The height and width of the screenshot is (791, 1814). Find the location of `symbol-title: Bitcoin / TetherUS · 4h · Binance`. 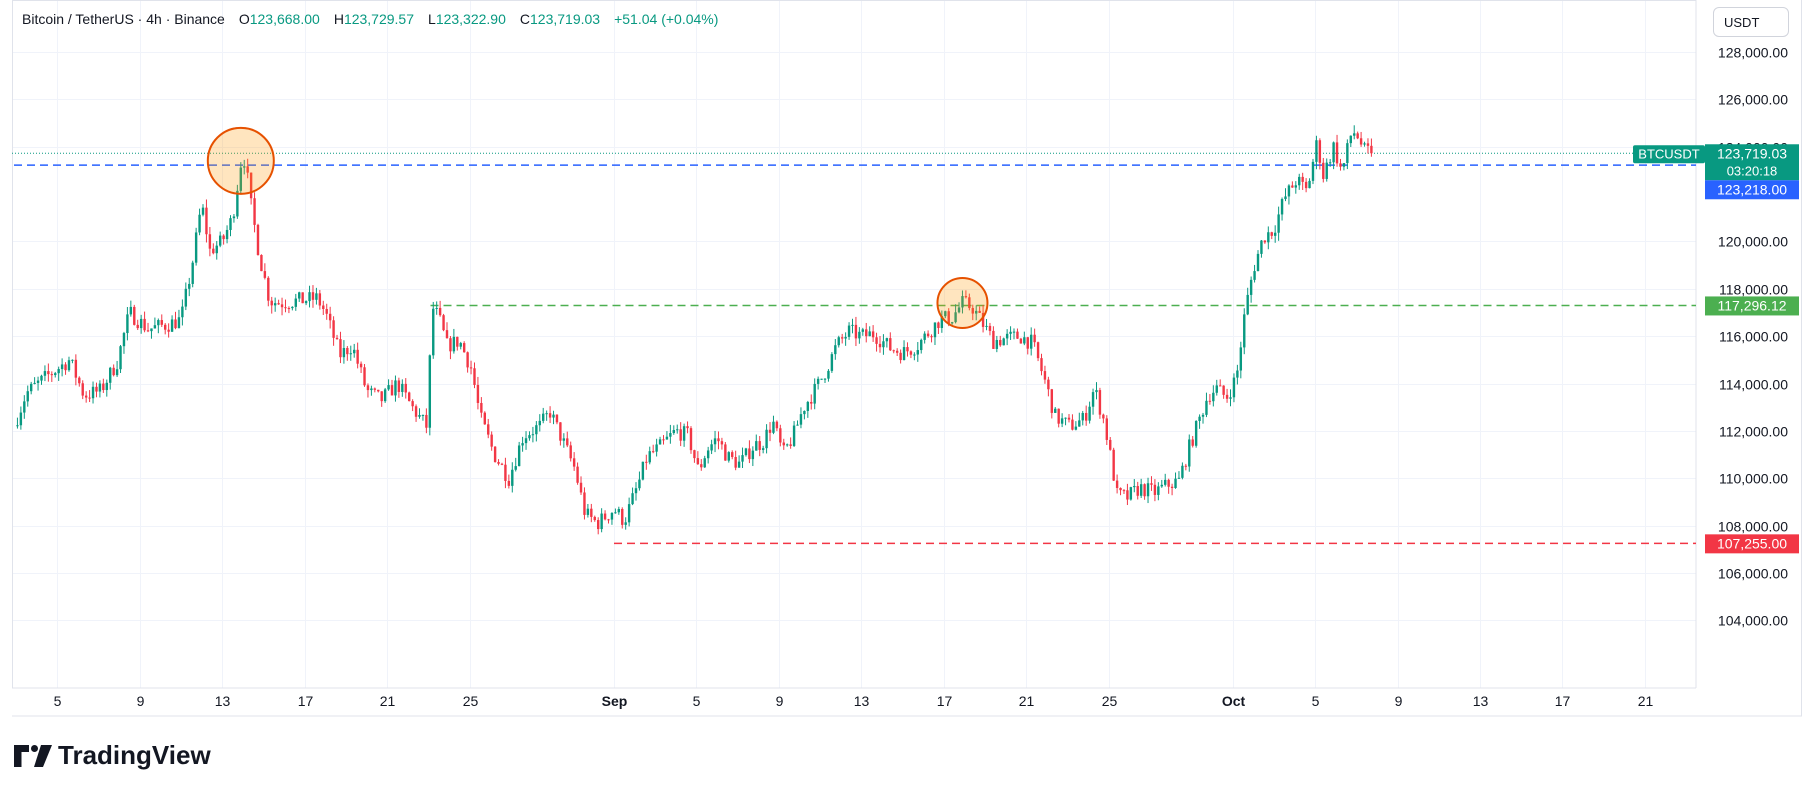

symbol-title: Bitcoin / TetherUS · 4h · Binance is located at coordinates (123, 19).